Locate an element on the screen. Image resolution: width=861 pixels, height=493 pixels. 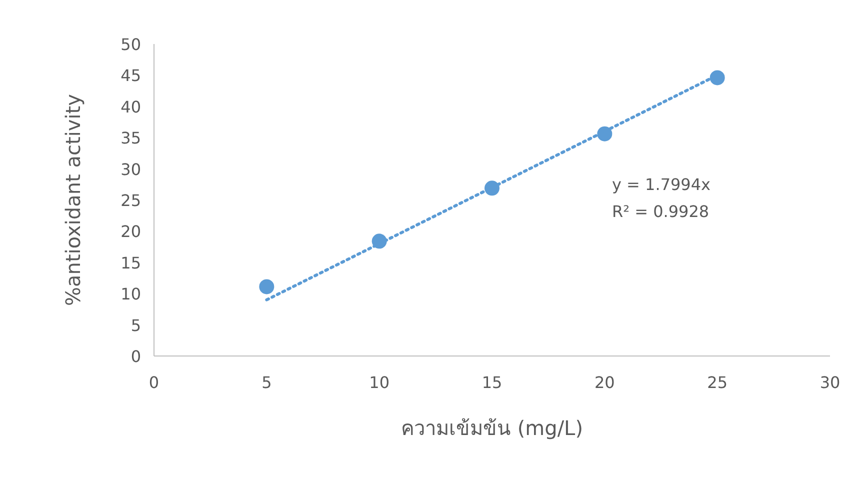
y-tick-label: 50 is located at coordinates (130, 44).